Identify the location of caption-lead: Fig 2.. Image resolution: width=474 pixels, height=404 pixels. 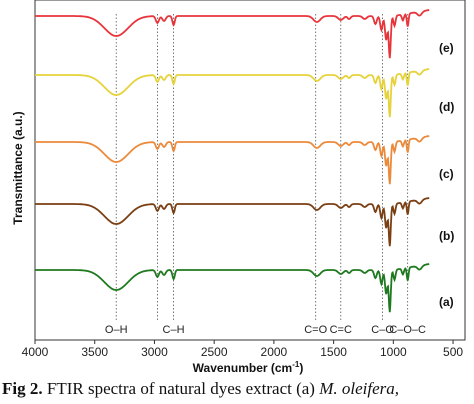
(22, 388).